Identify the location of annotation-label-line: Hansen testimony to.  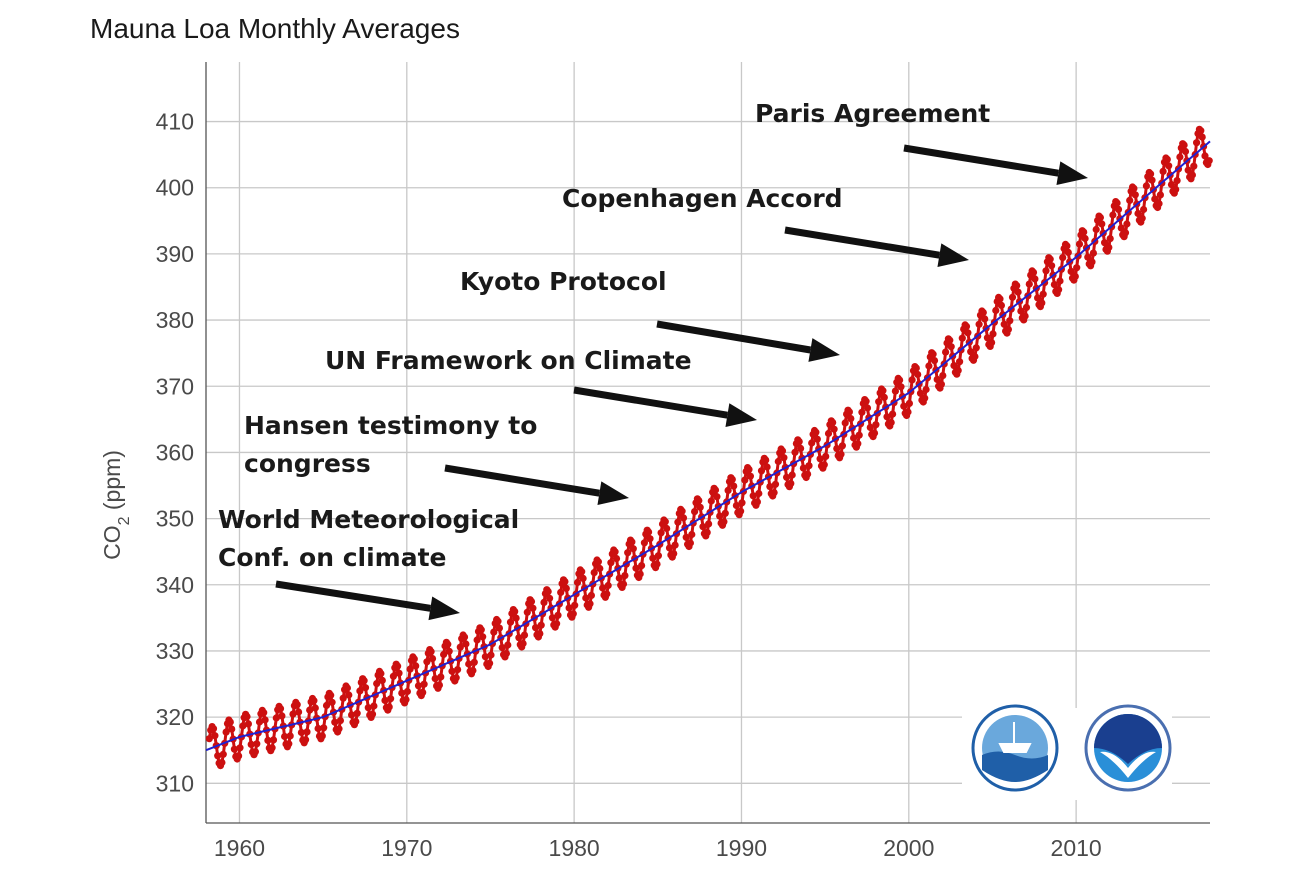
(390, 425).